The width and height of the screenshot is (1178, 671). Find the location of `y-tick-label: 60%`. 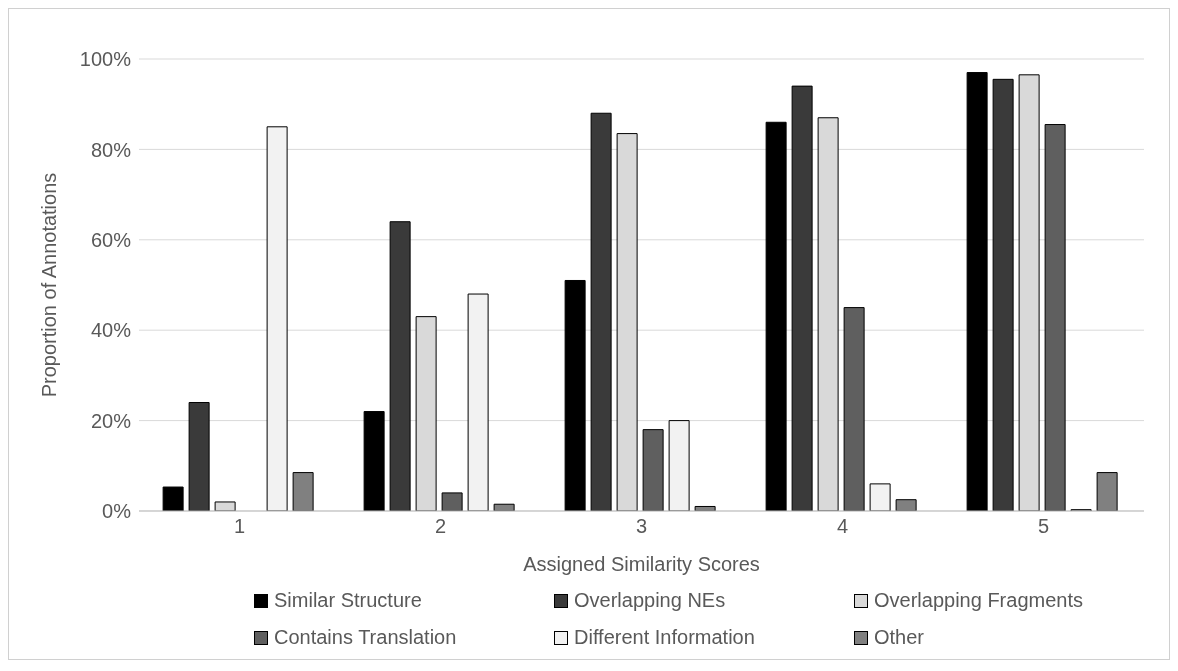

y-tick-label: 60% is located at coordinates (111, 239).